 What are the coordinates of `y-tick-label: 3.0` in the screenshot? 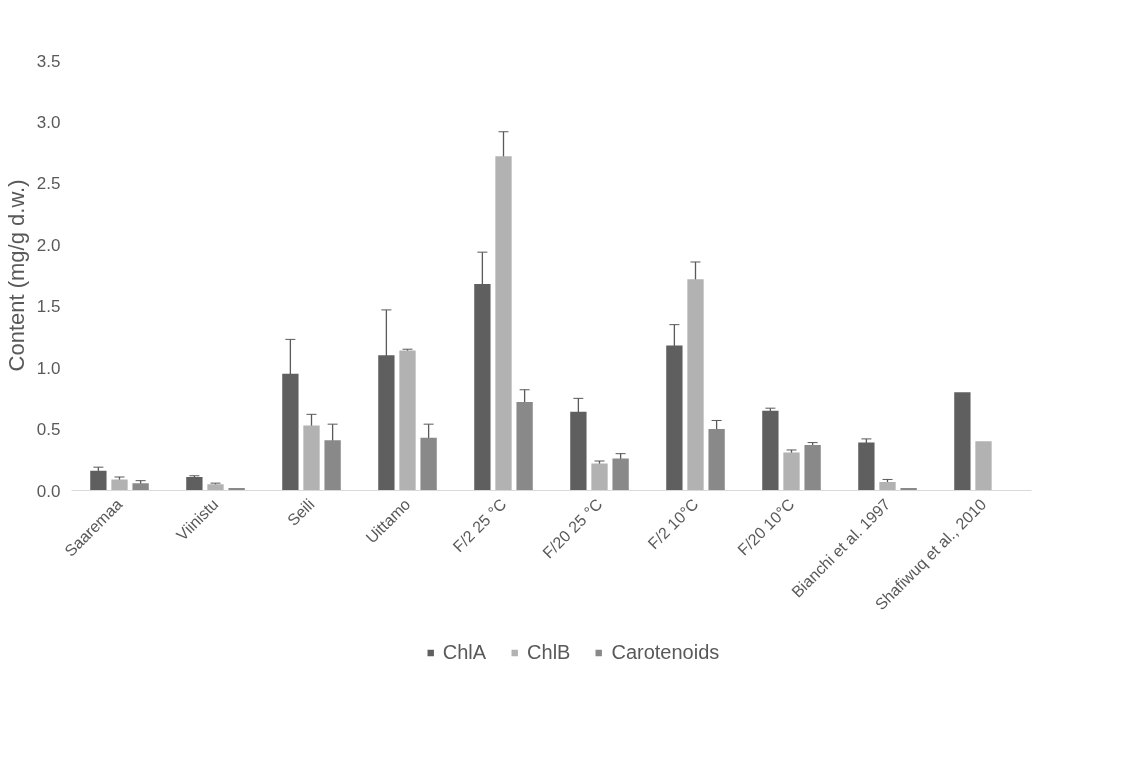 It's located at (48, 122).